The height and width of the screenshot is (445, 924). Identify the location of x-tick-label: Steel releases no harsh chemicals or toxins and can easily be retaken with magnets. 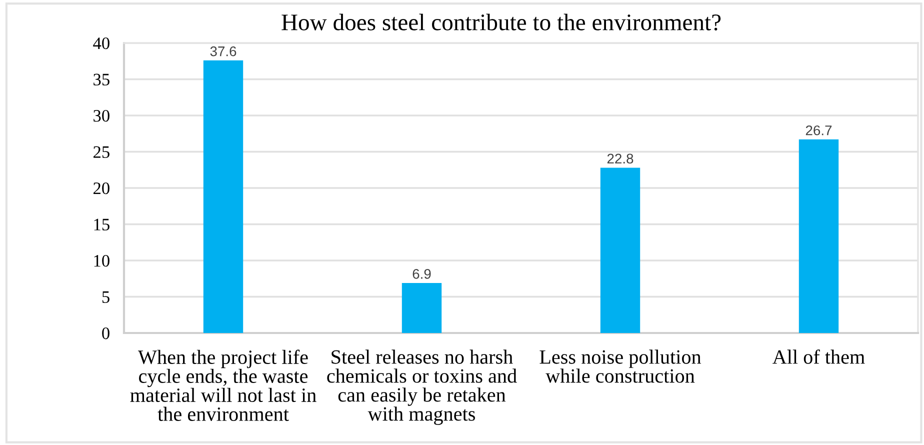
(422, 387).